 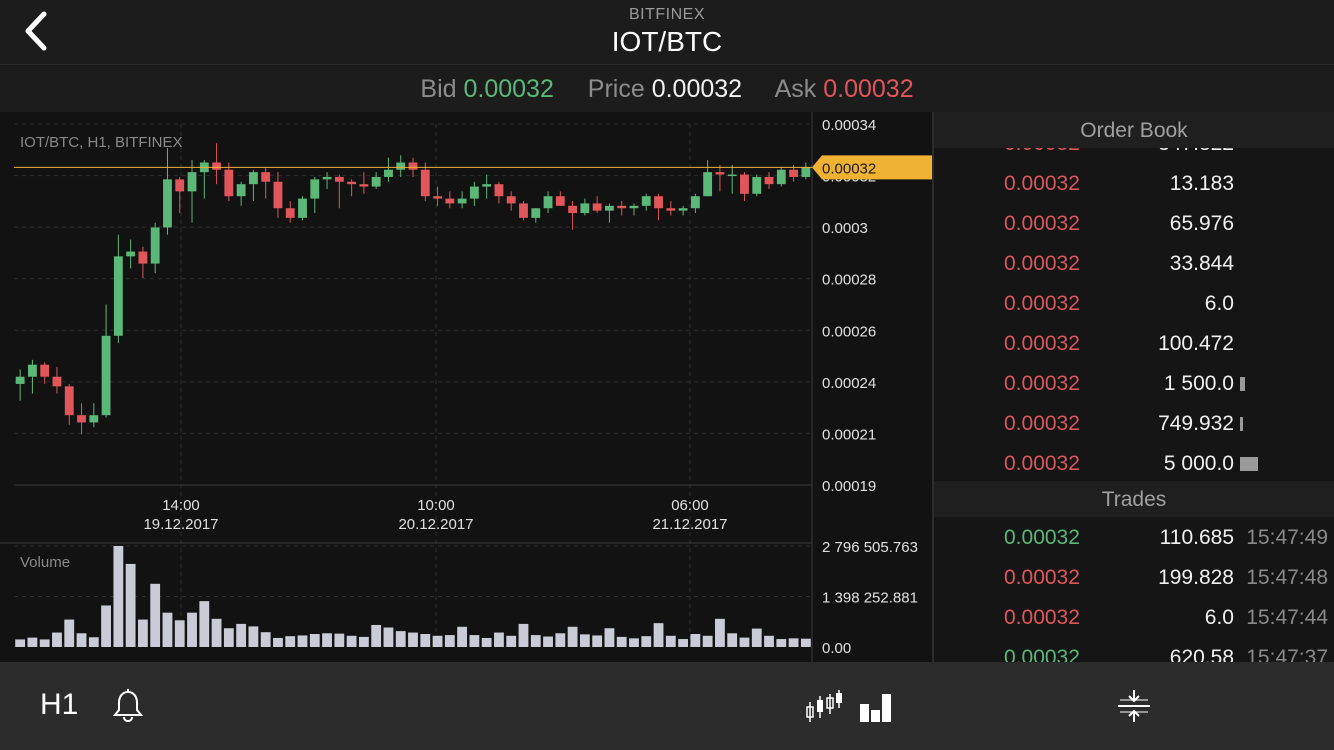 What do you see at coordinates (1219, 303) in the screenshot?
I see `order-amount: 6.0` at bounding box center [1219, 303].